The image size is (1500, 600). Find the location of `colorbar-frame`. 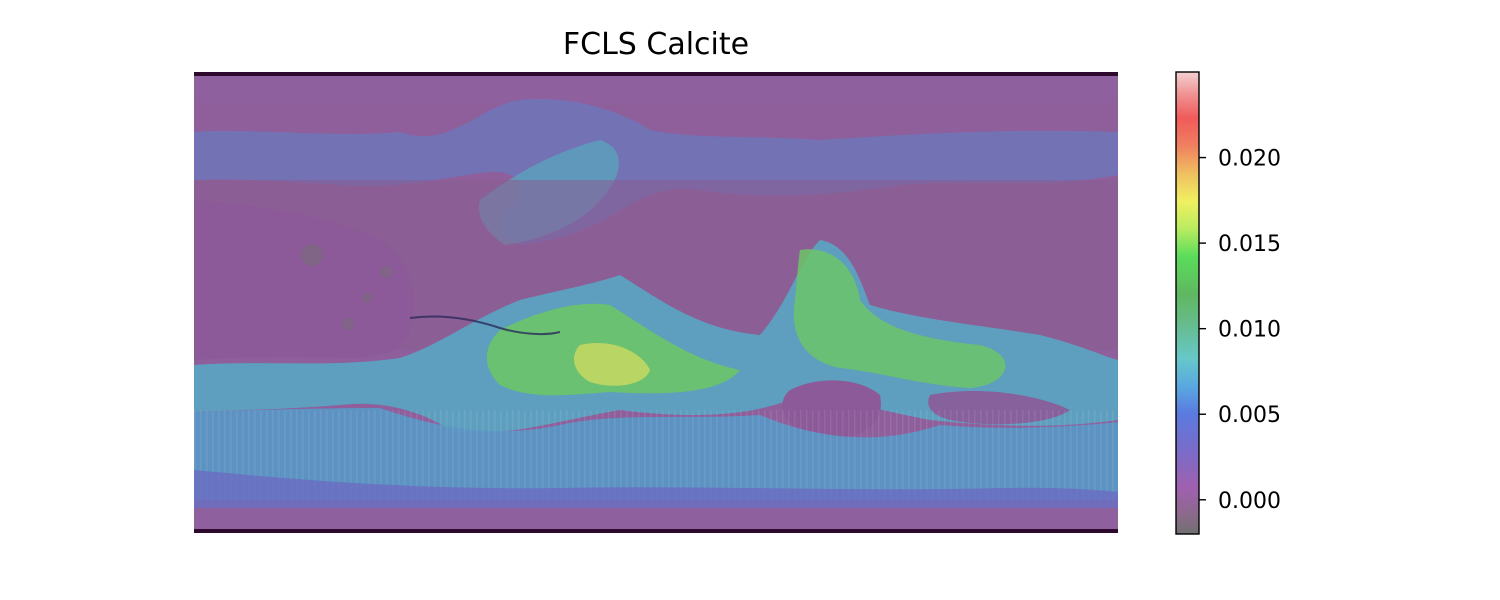

colorbar-frame is located at coordinates (1187, 303).